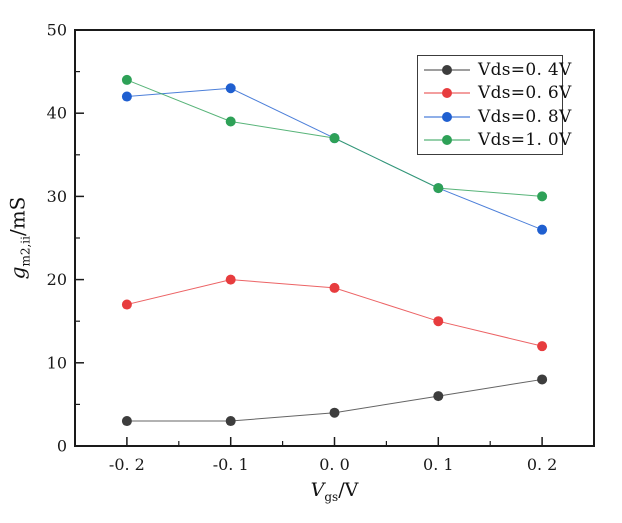 The height and width of the screenshot is (523, 622). Describe the element at coordinates (334, 313) in the screenshot. I see `series-vds-0-6v` at that location.